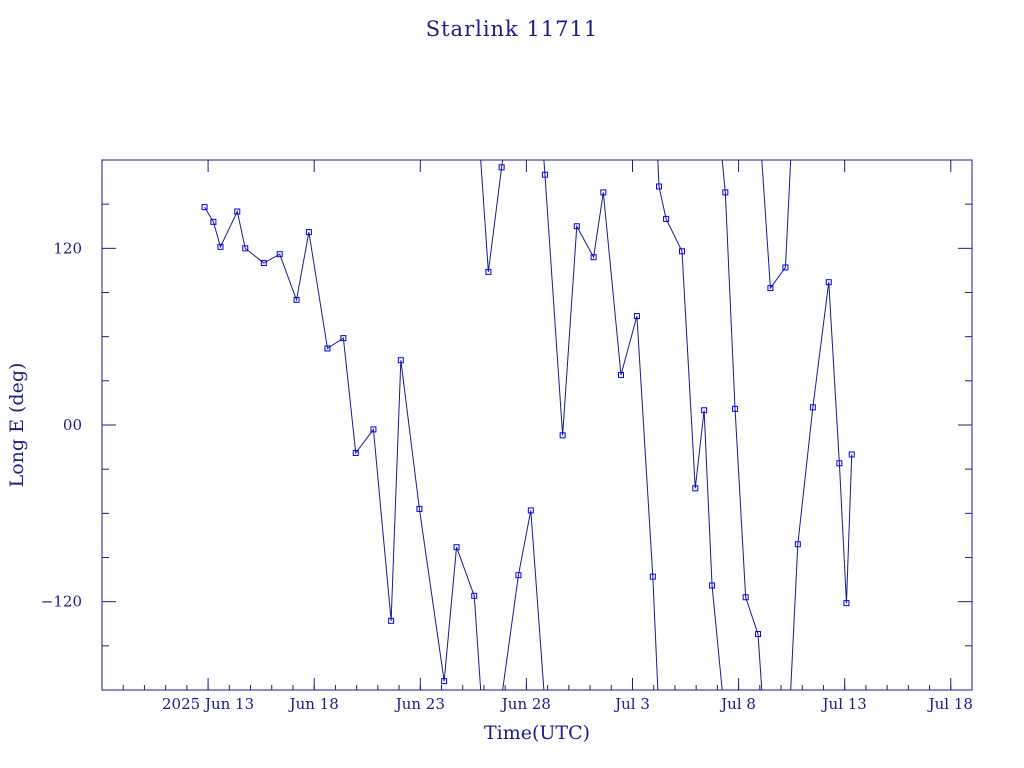  I want to click on x-axis-label: Time(UTC), so click(537, 733).